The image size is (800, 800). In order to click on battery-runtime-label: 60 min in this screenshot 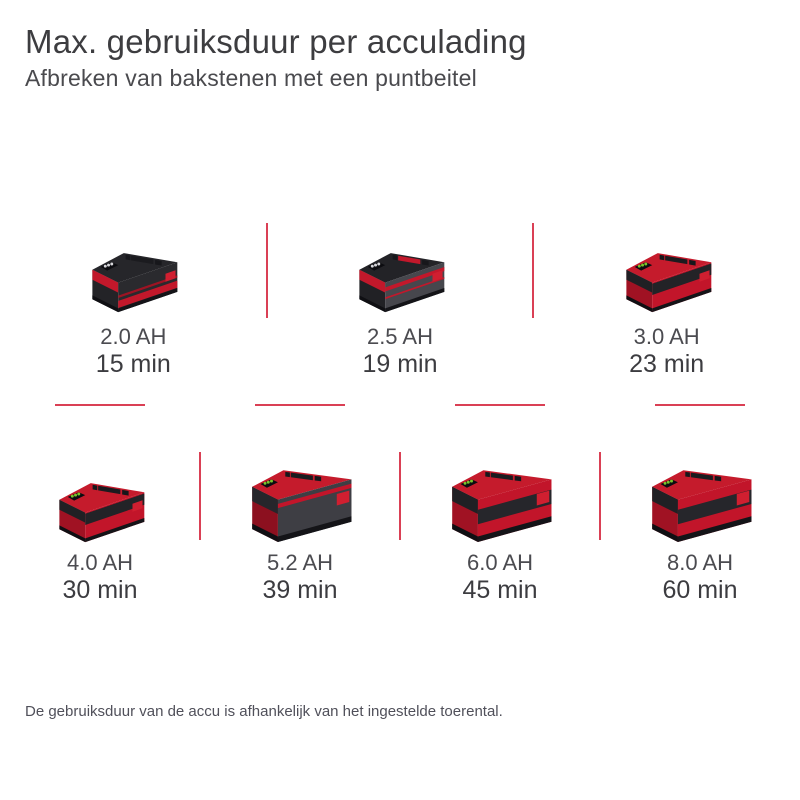, I will do `click(700, 590)`.